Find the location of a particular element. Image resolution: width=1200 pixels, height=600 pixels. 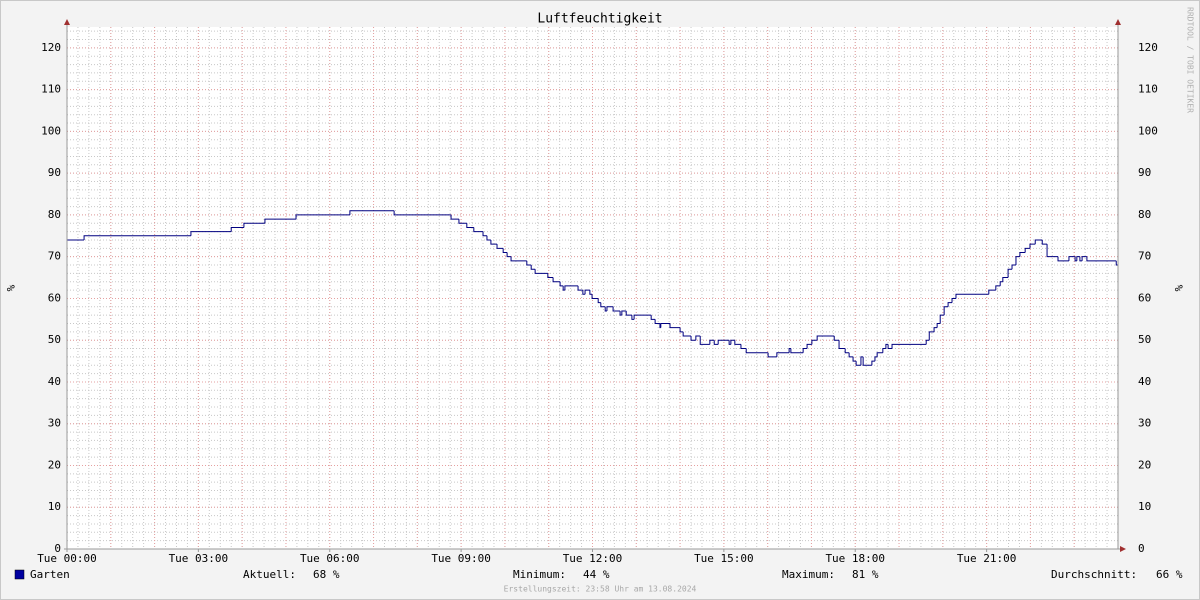

y2-tick-label: 120 is located at coordinates (1148, 47).